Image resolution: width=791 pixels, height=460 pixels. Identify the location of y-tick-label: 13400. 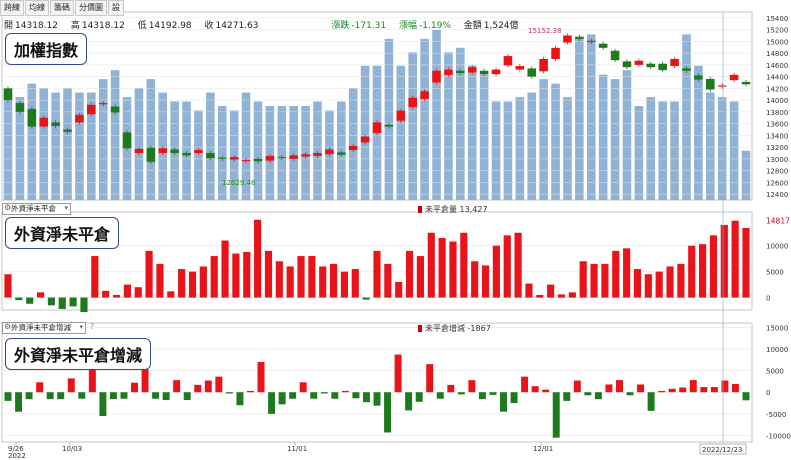
(777, 136).